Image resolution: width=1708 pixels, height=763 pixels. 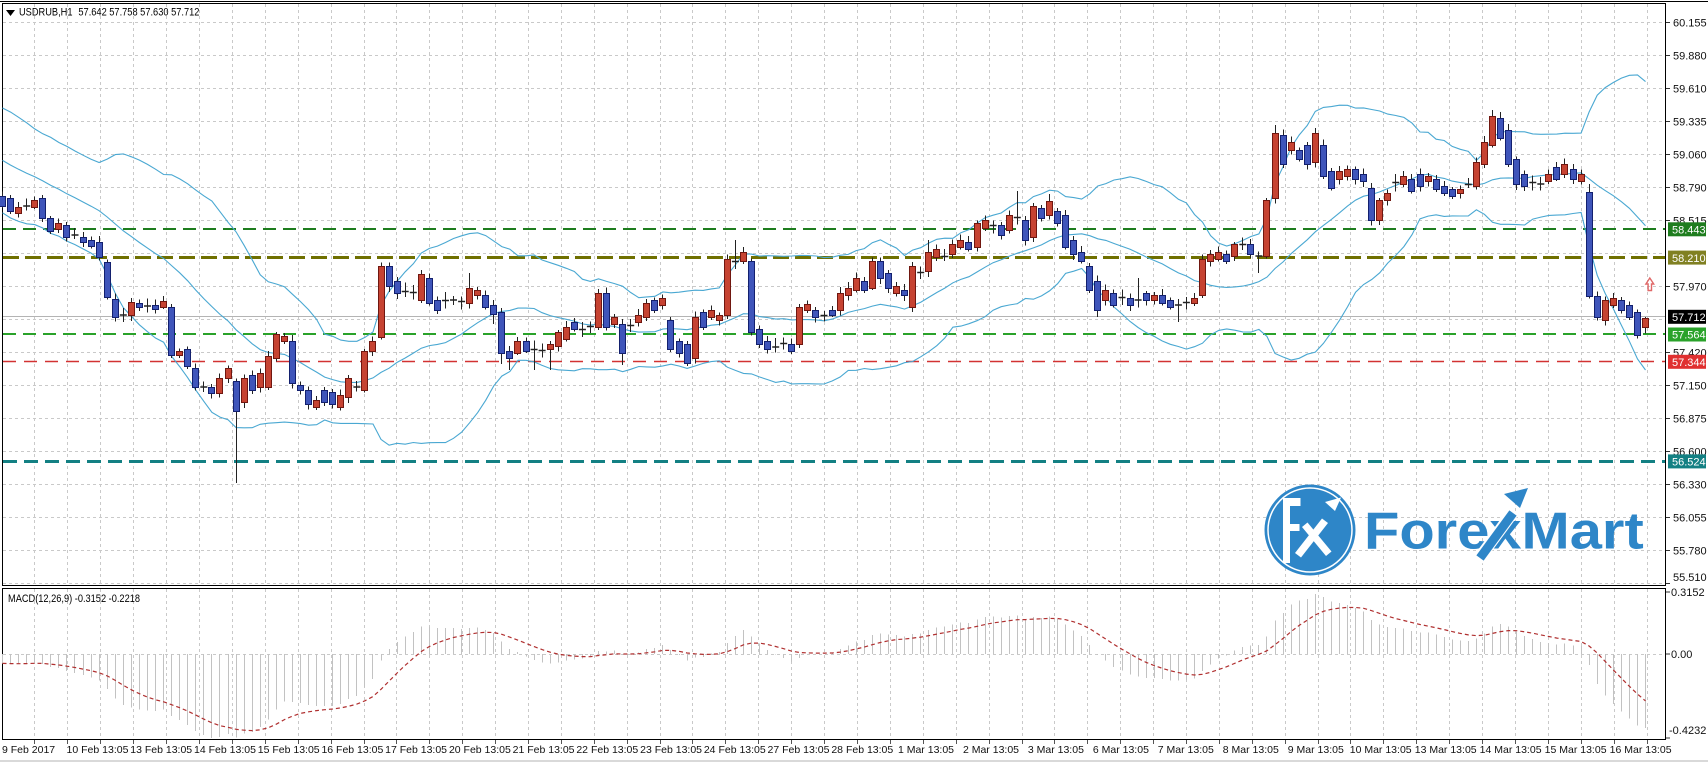 I want to click on svg-text: 59.880, so click(x=1690, y=57).